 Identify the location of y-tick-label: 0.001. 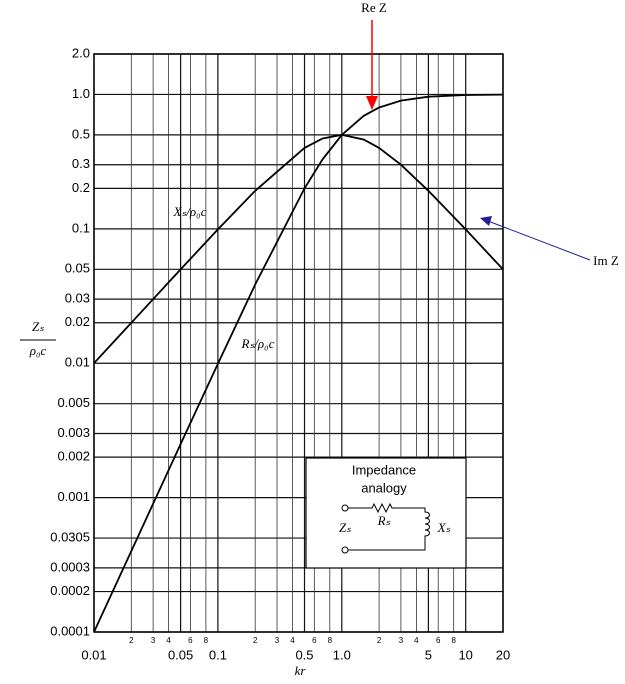
(73, 496).